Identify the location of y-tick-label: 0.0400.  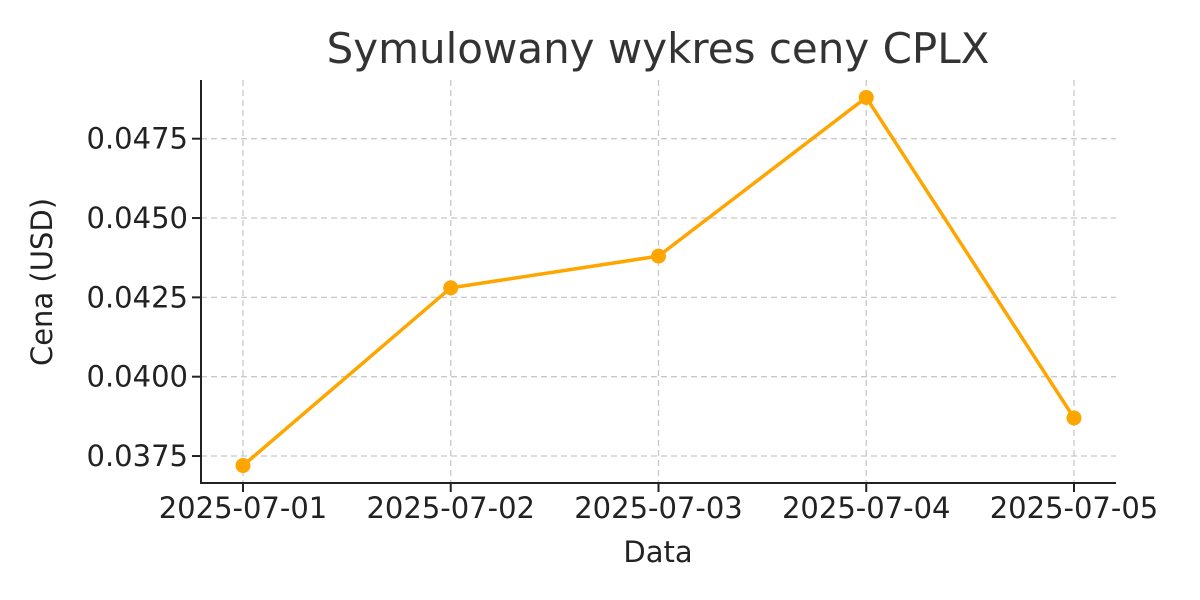
(137, 377).